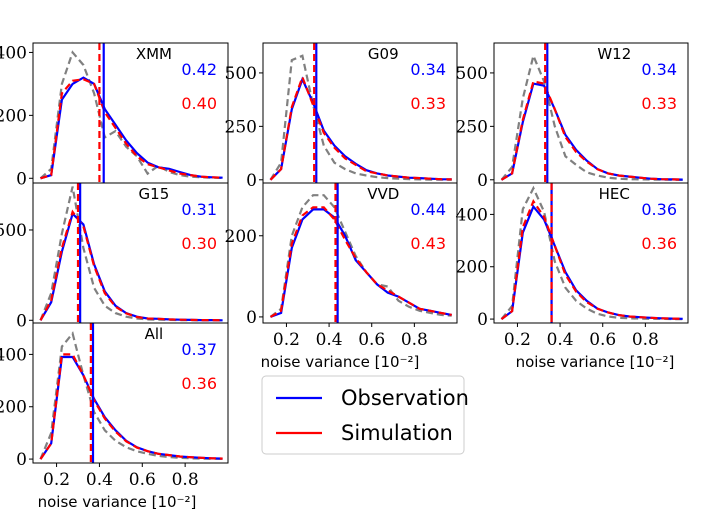  Describe the element at coordinates (199, 209) in the screenshot. I see `observation-mean-label-g15: 0.31` at that location.